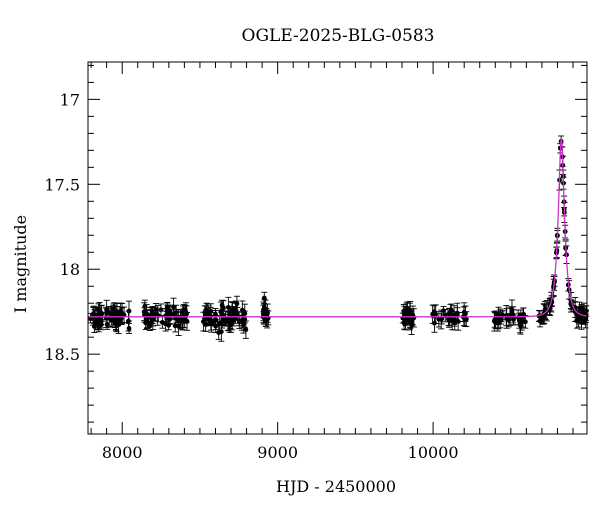 The height and width of the screenshot is (512, 600). I want to click on x-axis-label: HJD - 2450000, so click(336, 486).